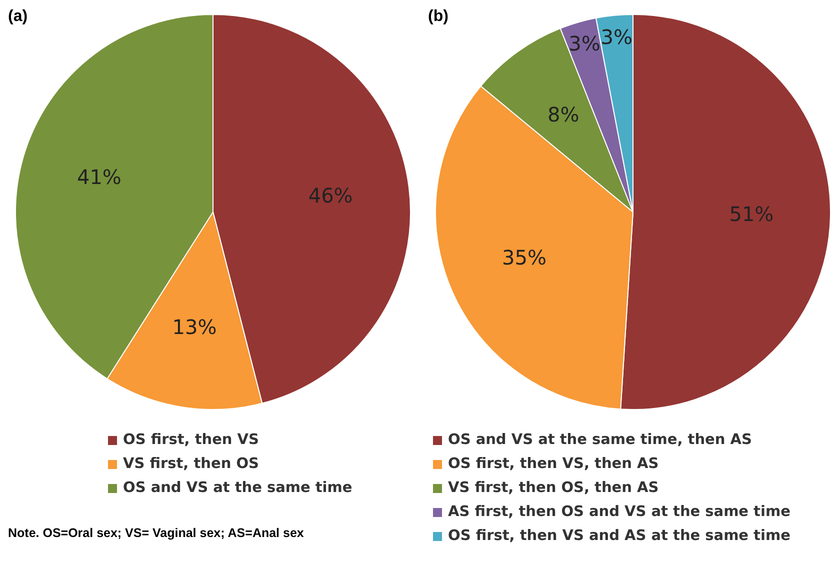 The image size is (838, 567). What do you see at coordinates (330, 195) in the screenshot?
I see `data-label: 46%` at bounding box center [330, 195].